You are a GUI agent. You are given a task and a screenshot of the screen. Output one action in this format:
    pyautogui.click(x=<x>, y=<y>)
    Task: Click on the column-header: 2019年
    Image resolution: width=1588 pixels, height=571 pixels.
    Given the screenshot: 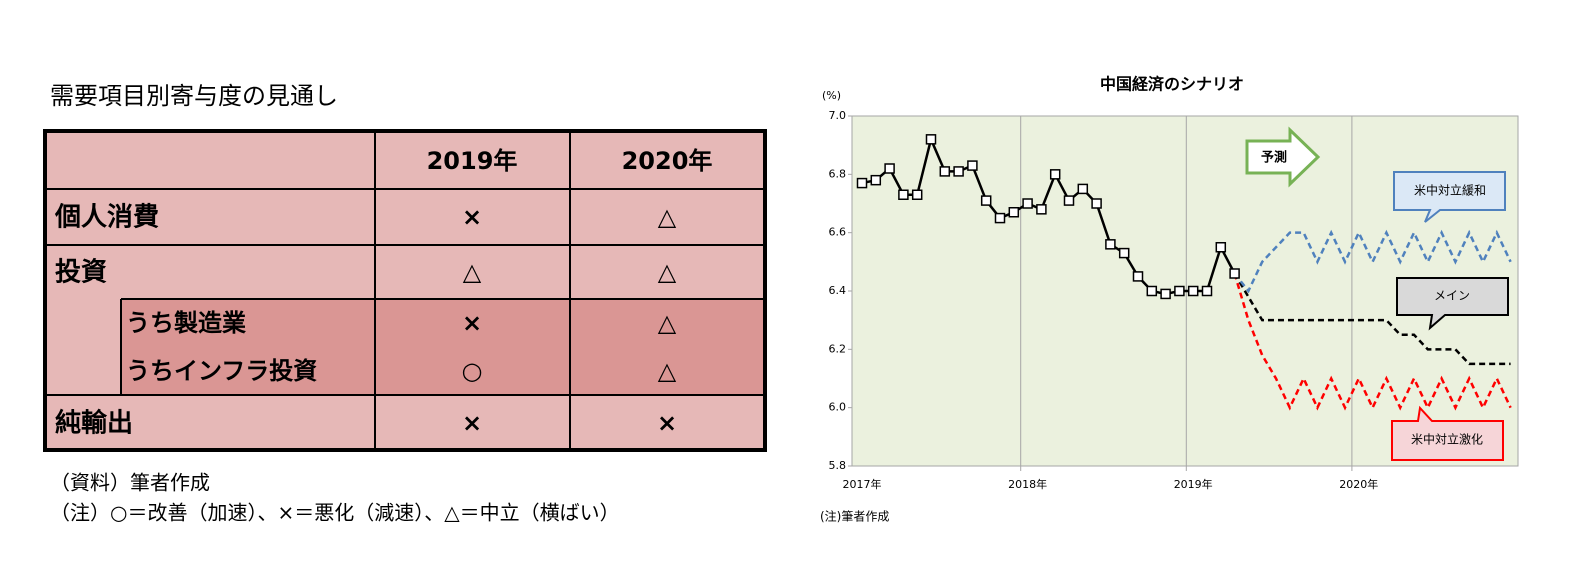 What is the action you would take?
    pyautogui.click(x=472, y=161)
    